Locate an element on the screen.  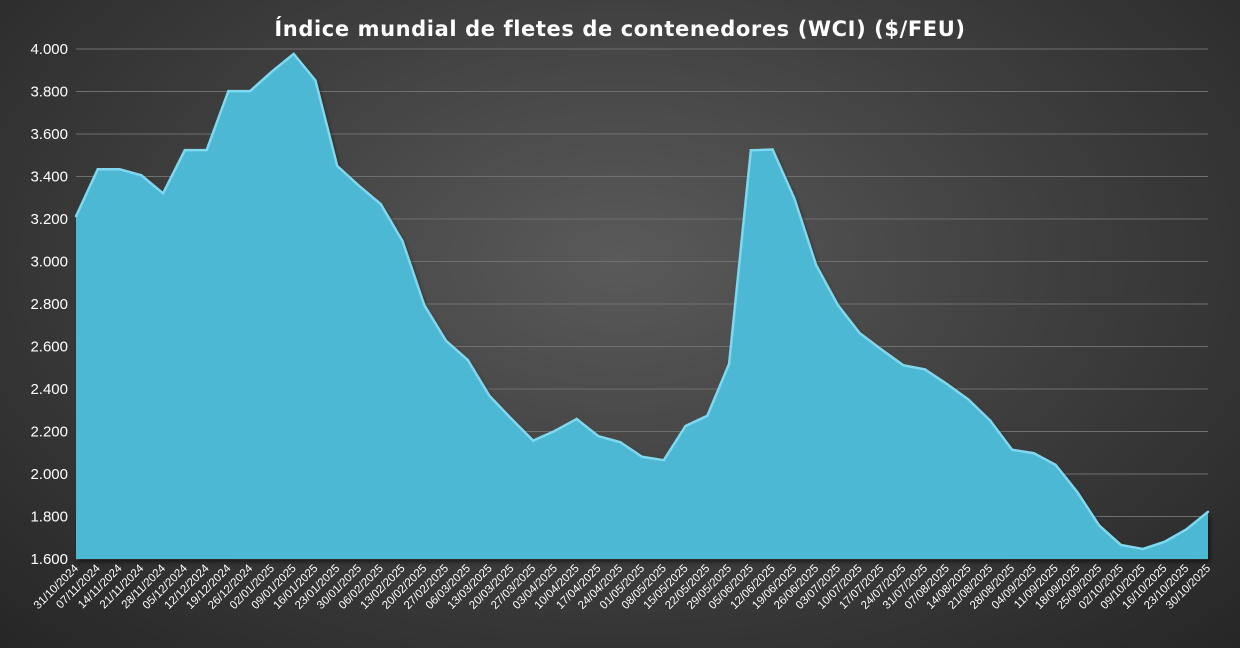
y-tick-label: 2.400 is located at coordinates (49, 389).